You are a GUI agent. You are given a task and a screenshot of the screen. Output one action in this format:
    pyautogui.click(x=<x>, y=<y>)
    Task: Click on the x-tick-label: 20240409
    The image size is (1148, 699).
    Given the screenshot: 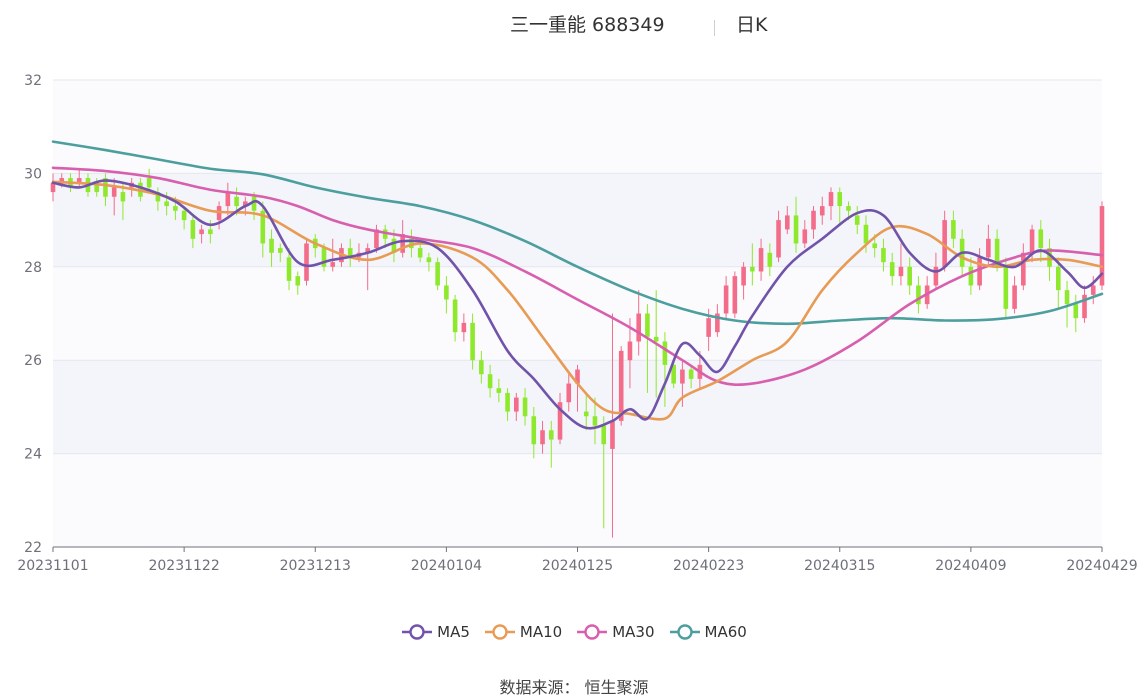 What is the action you would take?
    pyautogui.click(x=970, y=566)
    